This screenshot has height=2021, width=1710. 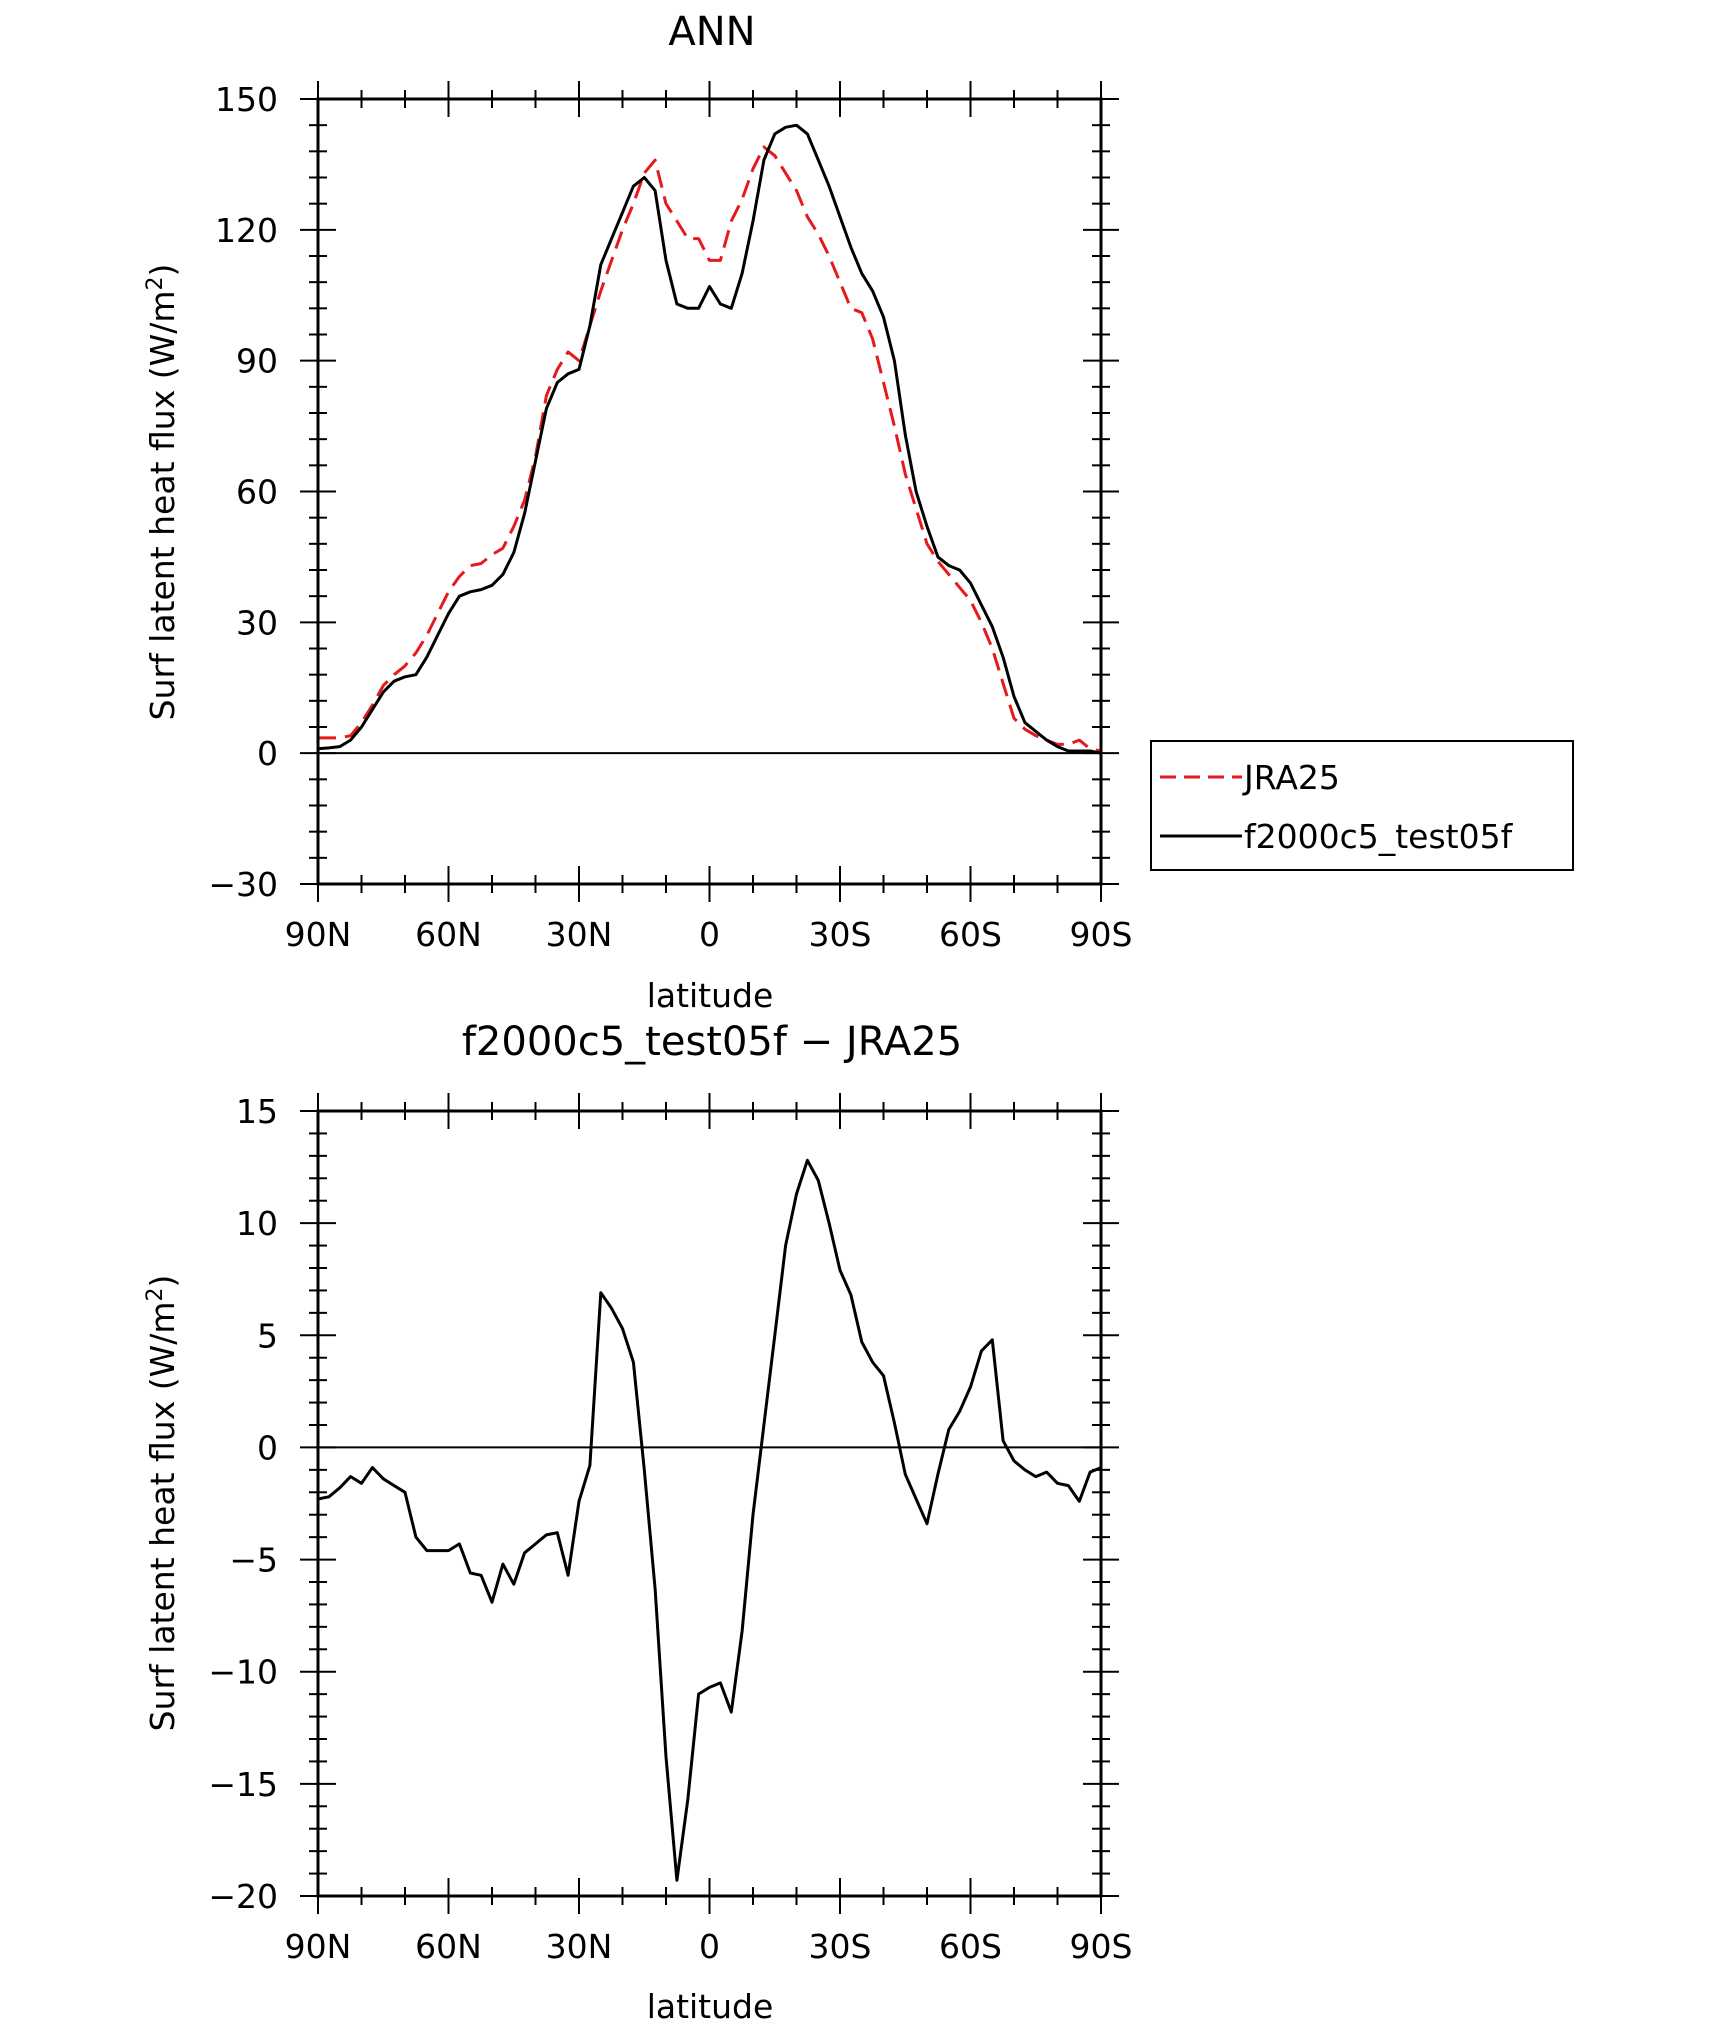 I want to click on top-y-axis-title-main: Surf latent heat flux (W/m, so click(x=162, y=506).